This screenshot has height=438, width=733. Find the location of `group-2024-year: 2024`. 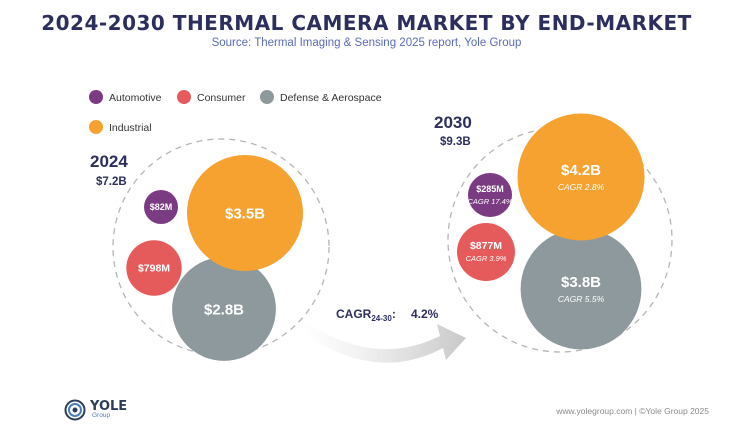

group-2024-year: 2024 is located at coordinates (109, 161).